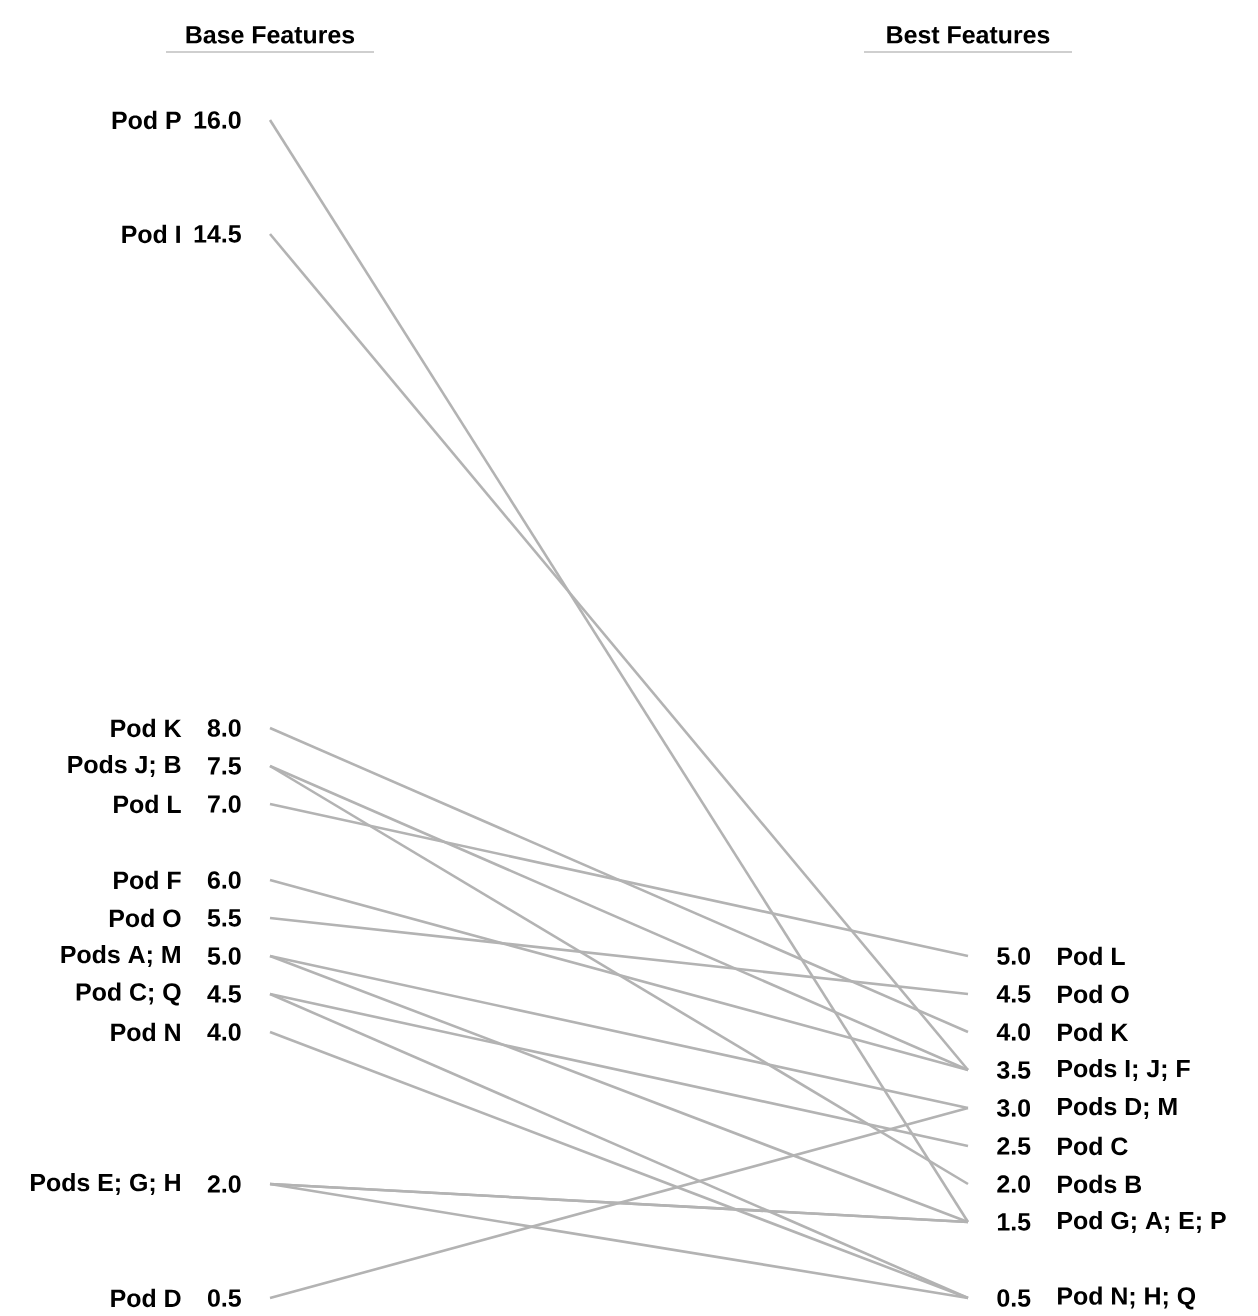 The height and width of the screenshot is (1316, 1258). Describe the element at coordinates (224, 880) in the screenshot. I see `data-label: 6.0` at that location.